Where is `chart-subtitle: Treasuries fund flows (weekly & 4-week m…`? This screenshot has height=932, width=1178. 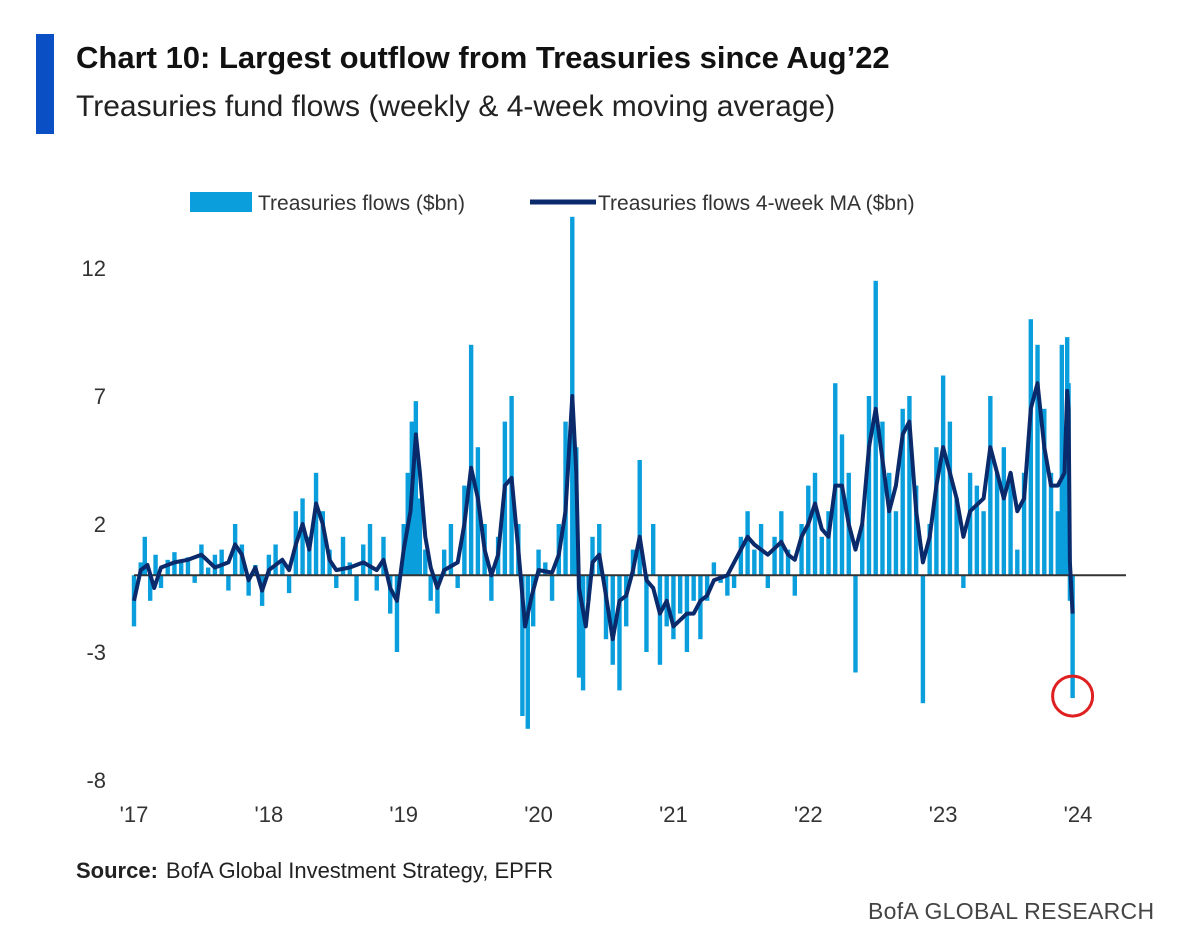 chart-subtitle: Treasuries fund flows (weekly & 4-week m… is located at coordinates (456, 106).